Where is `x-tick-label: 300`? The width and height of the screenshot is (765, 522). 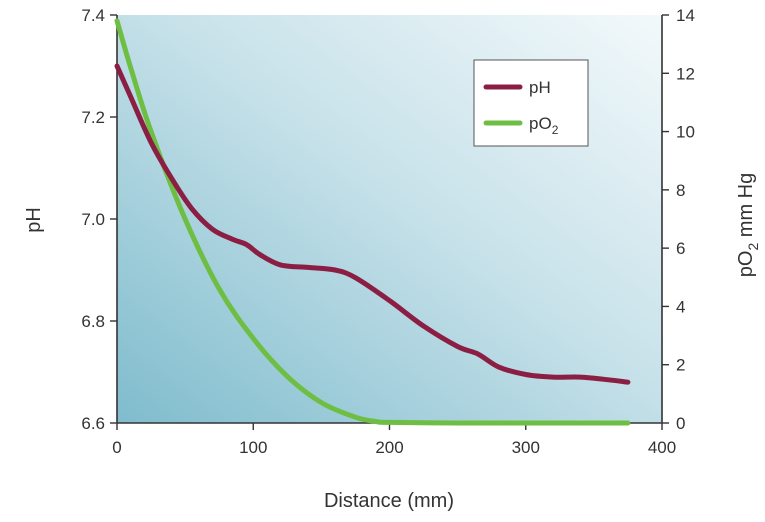
x-tick-label: 300 is located at coordinates (526, 447).